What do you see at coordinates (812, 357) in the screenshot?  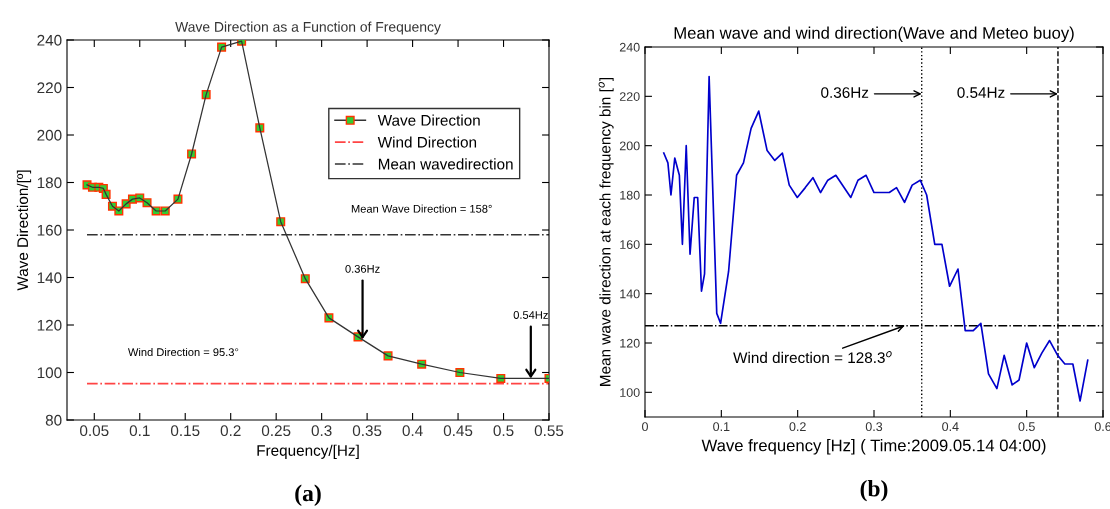 I see `annotation: Wind direction = 128.3$^{o}$` at bounding box center [812, 357].